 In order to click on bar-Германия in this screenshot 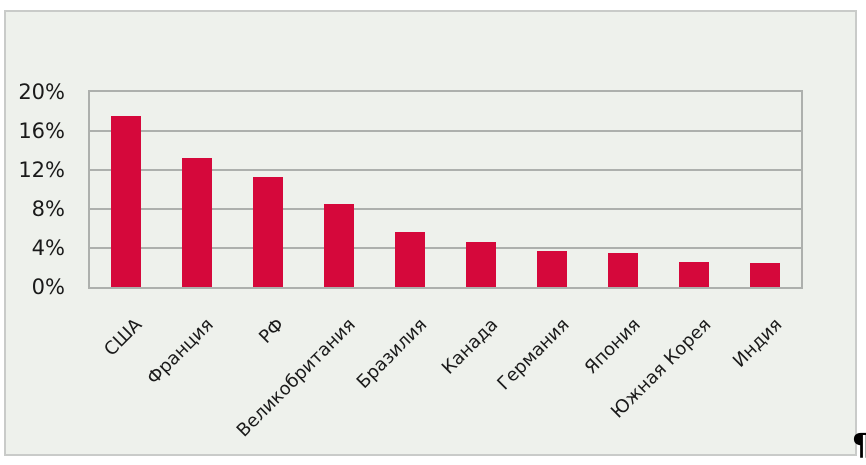, I will do `click(552, 268)`.